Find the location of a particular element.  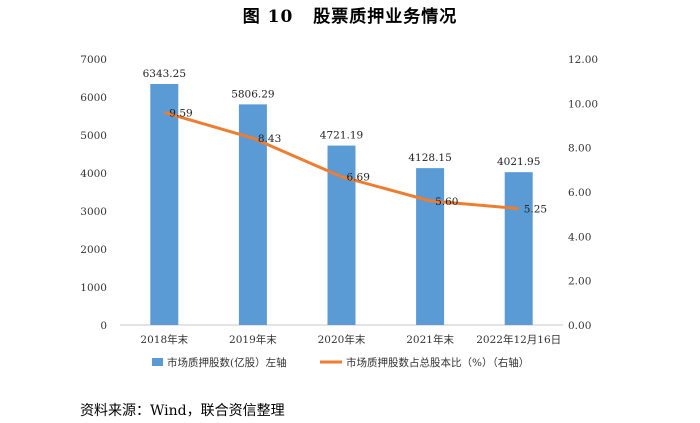

line-value-label: 5.25 is located at coordinates (535, 210).